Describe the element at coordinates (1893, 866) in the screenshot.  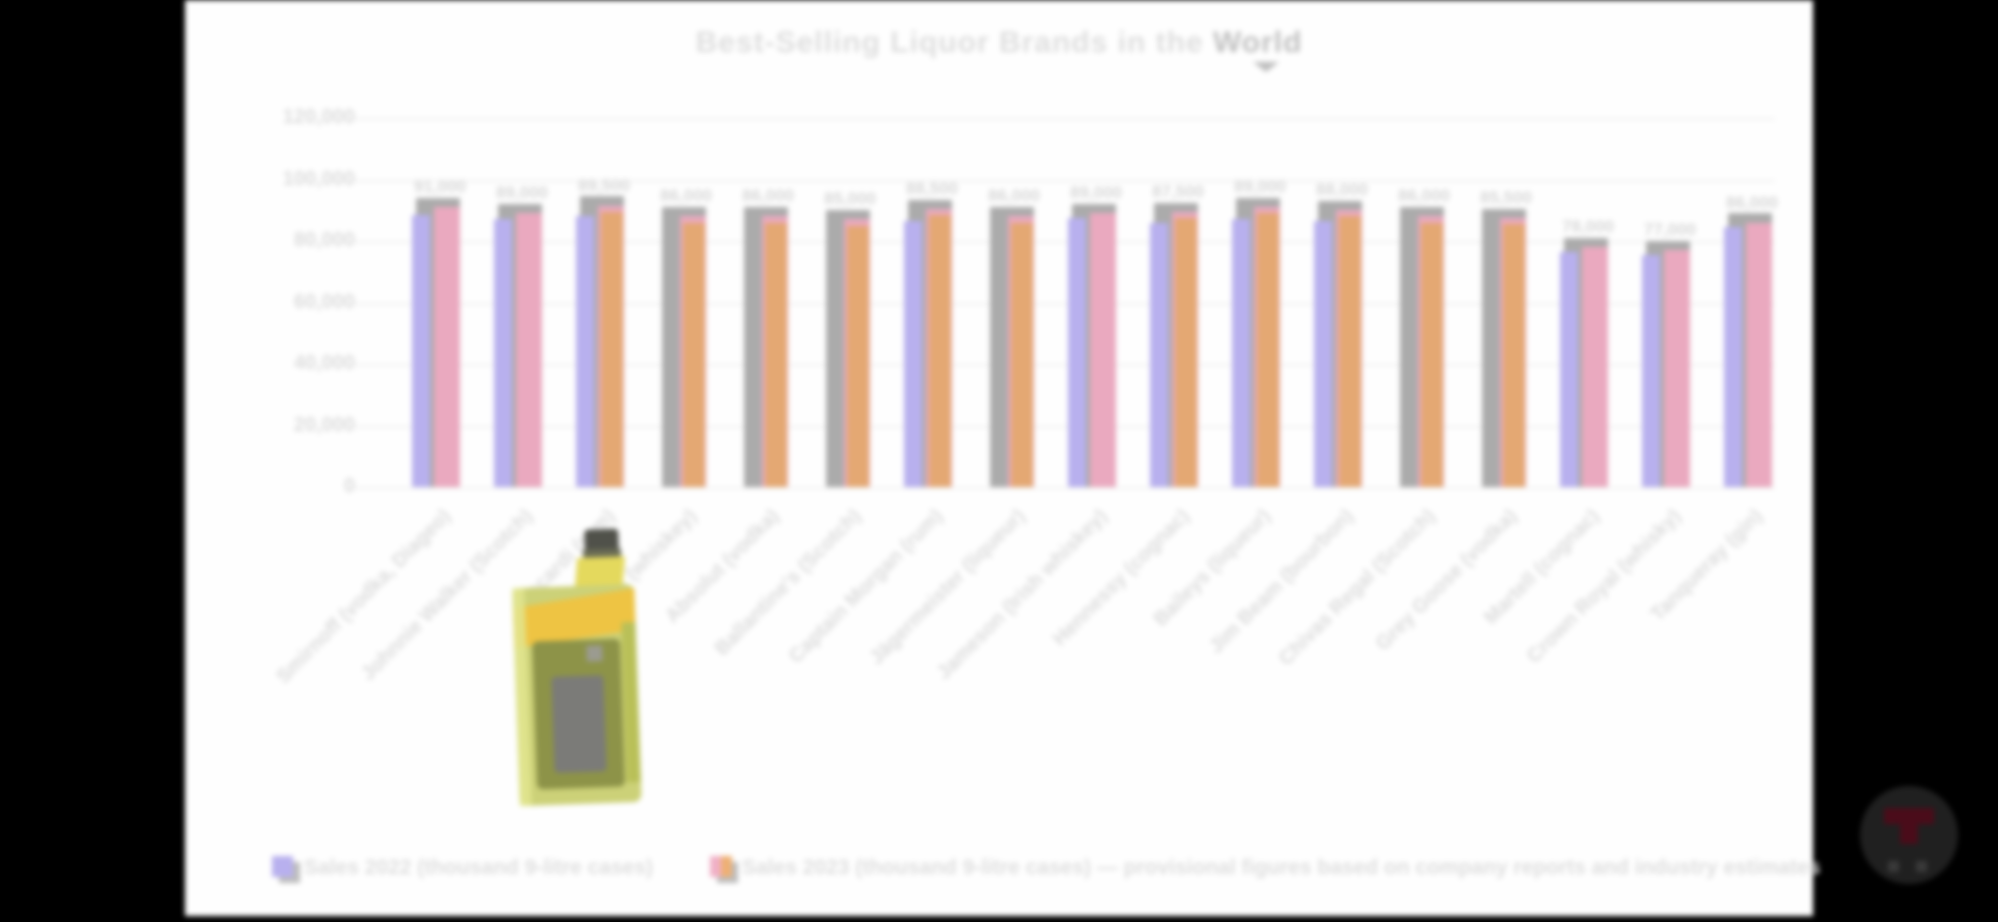
I see `logo-dot-left` at that location.